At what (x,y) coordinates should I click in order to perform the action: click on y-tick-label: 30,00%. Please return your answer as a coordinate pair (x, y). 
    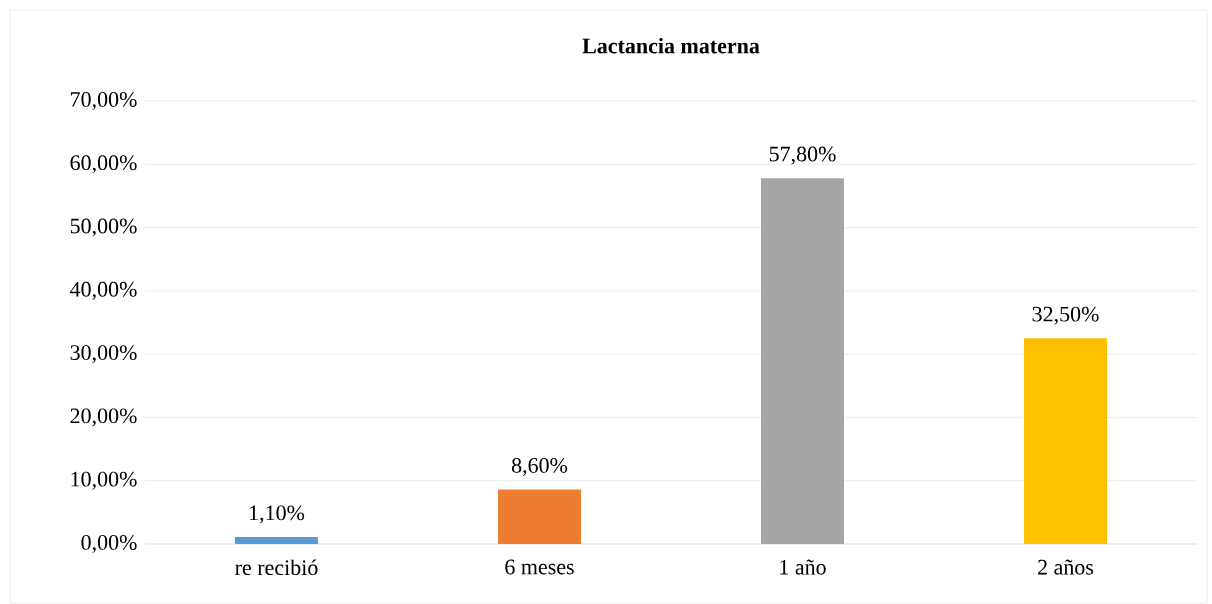
    Looking at the image, I should click on (103, 354).